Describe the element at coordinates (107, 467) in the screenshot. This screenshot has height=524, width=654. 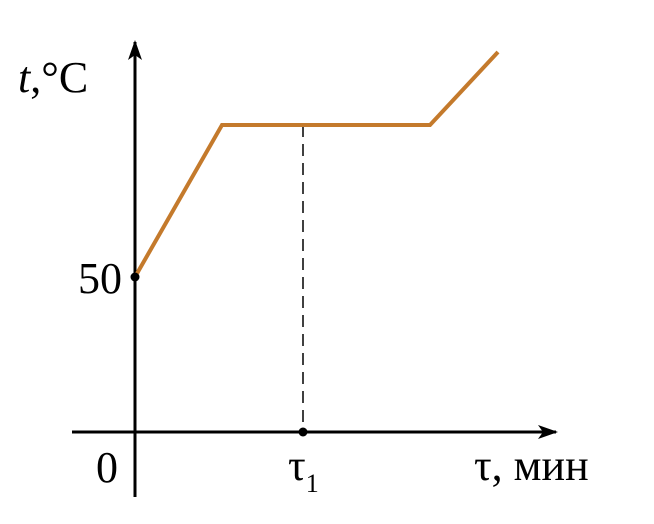
I see `origin-label: 0` at that location.